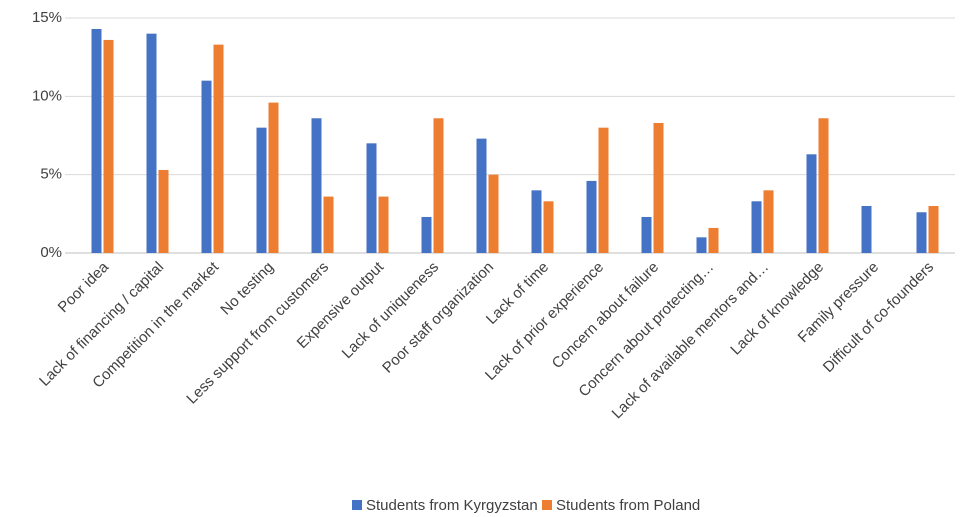 This screenshot has height=517, width=960. What do you see at coordinates (390, 310) in the screenshot?
I see `x-tick-label: Lack of uniqueness` at bounding box center [390, 310].